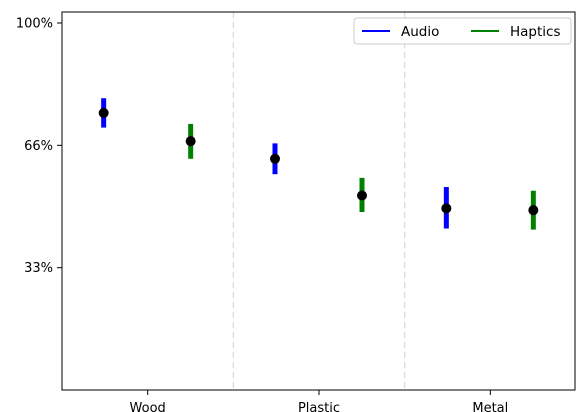 Image resolution: width=576 pixels, height=412 pixels. Describe the element at coordinates (38, 268) in the screenshot. I see `y-tick-label: 33%` at that location.